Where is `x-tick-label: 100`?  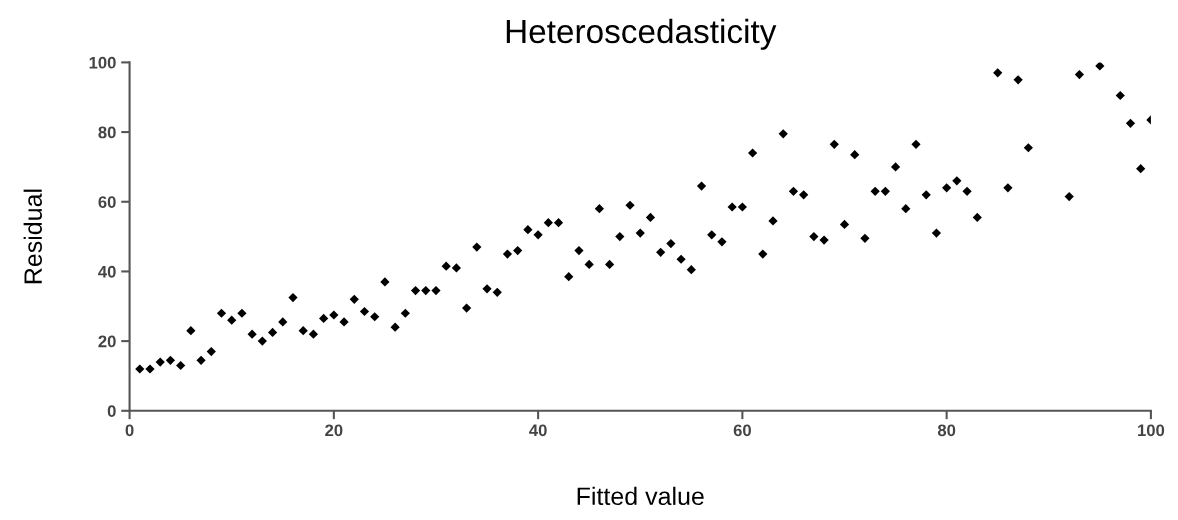 x-tick-label: 100 is located at coordinates (1151, 430).